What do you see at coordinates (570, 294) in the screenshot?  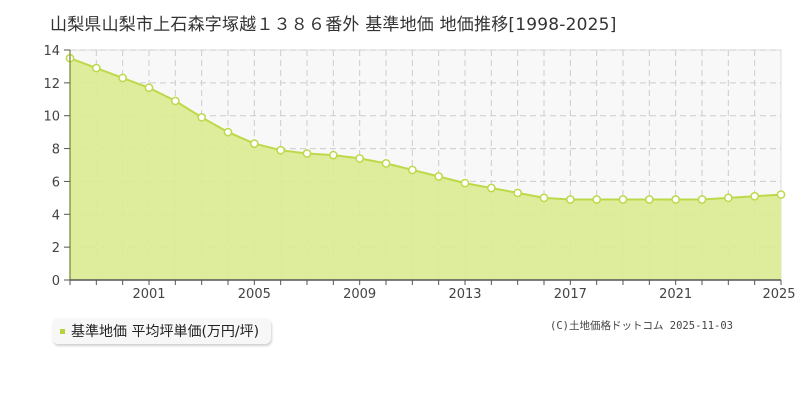 I see `svg-text: 2017` at bounding box center [570, 294].